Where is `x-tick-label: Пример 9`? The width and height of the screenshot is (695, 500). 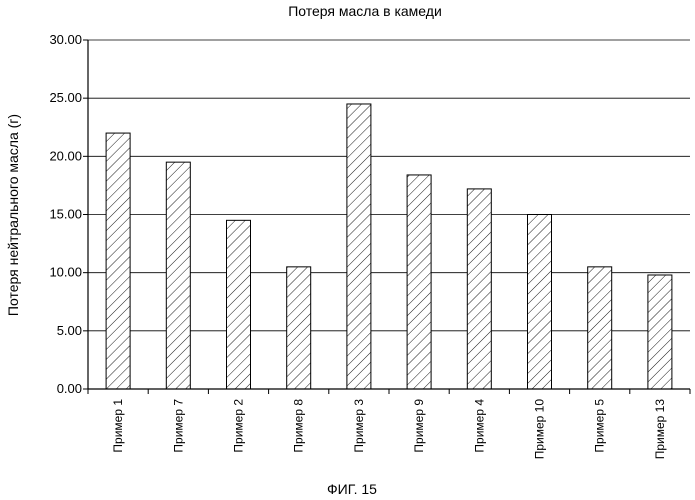
x-tick-label: Пример 9 is located at coordinates (419, 426).